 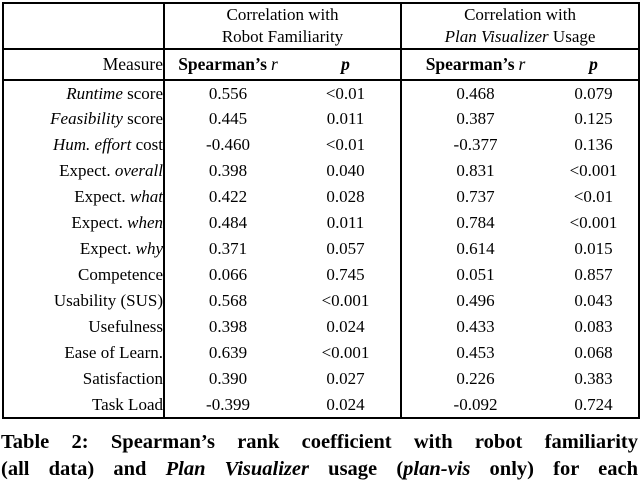 I want to click on value-cell-r1: -0.460, so click(x=228, y=144).